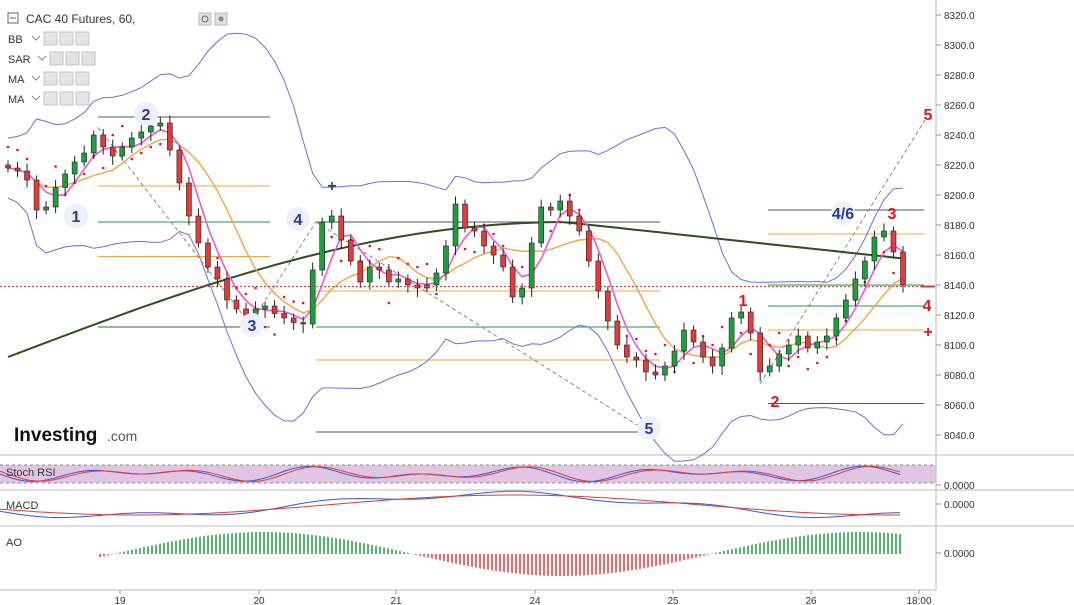  I want to click on indicator-label: SAR, so click(19, 60).